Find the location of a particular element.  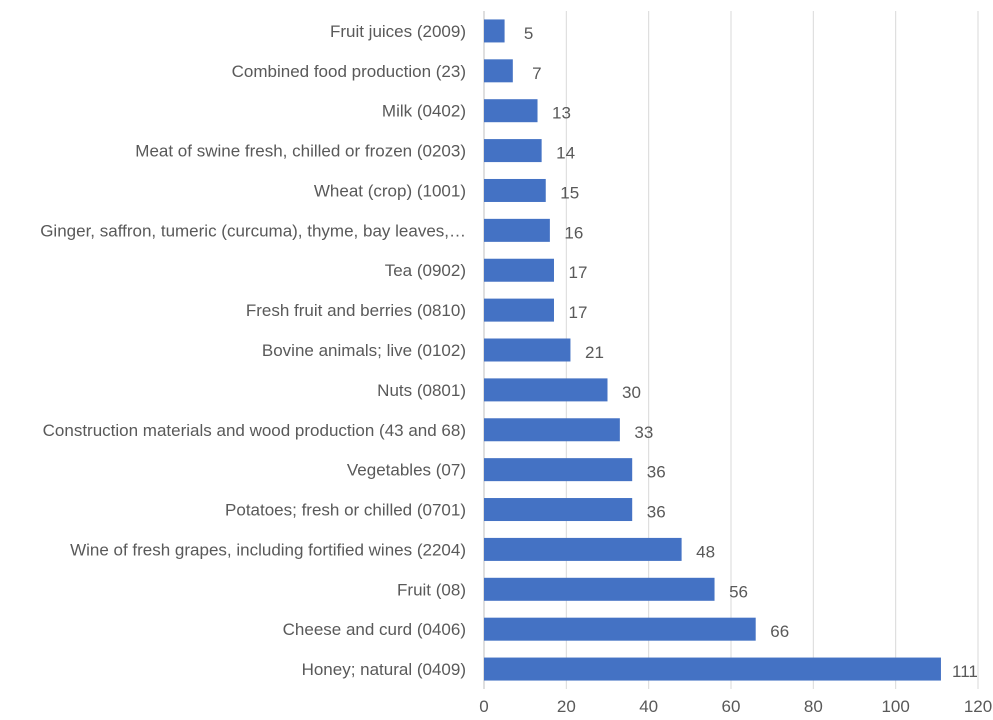

category-label: Fruit juices (2009) is located at coordinates (398, 31).